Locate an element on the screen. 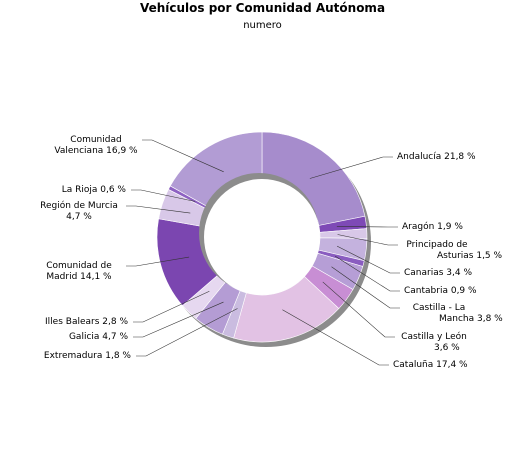 Image resolution: width=525 pixels, height=450 pixels. leader-line-canarias is located at coordinates (368, 259).